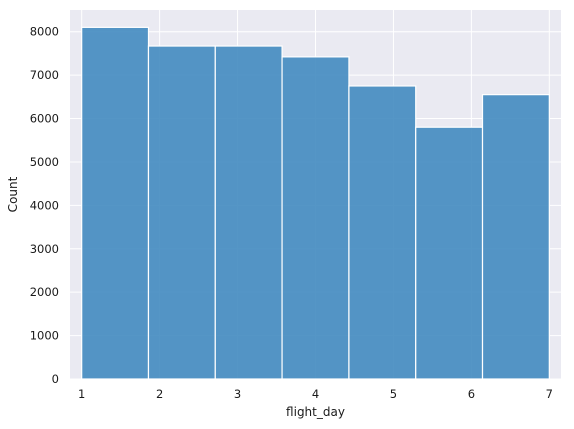  I want to click on x-tick-label: 2, so click(159, 394).